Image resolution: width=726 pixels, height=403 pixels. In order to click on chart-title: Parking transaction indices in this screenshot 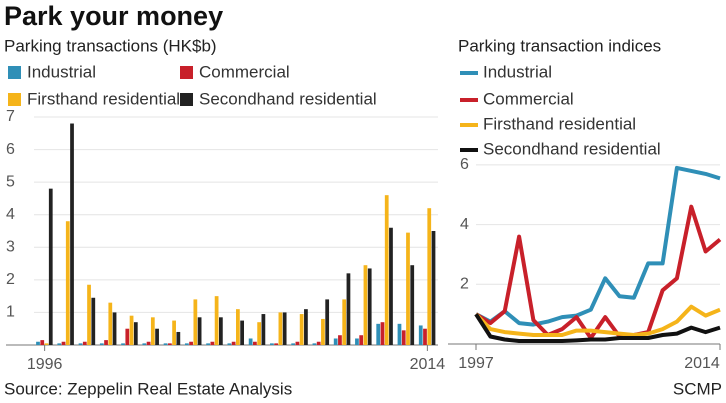, I will do `click(559, 45)`.